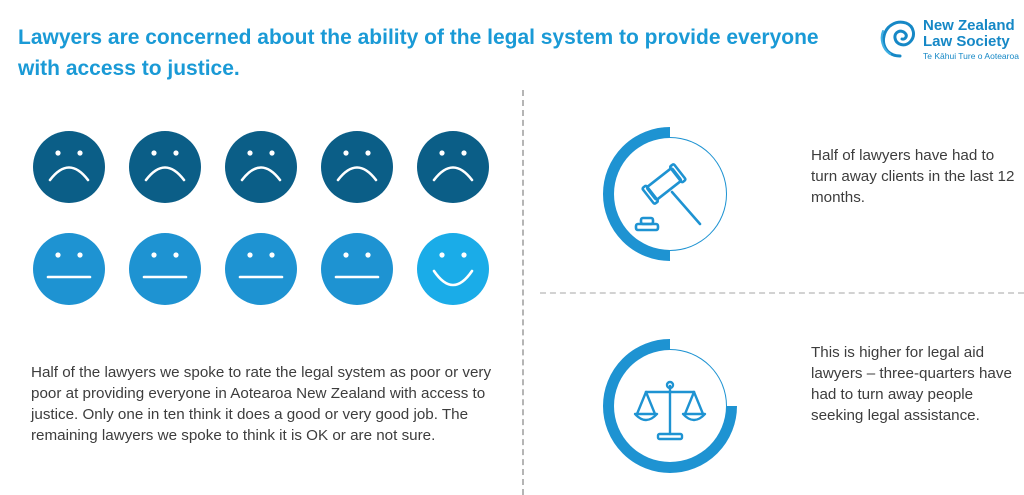 Image resolution: width=1024 pixels, height=495 pixels. Describe the element at coordinates (782, 293) in the screenshot. I see `horizontal-divider` at that location.